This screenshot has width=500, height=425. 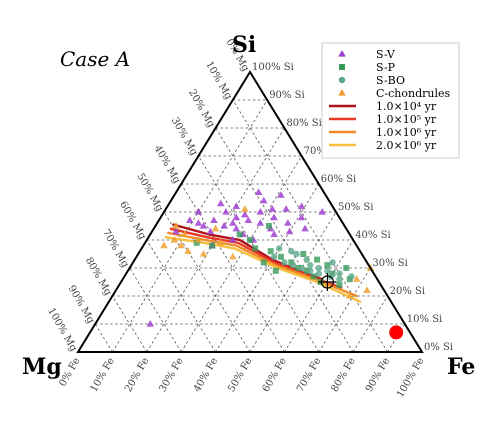 What do you see at coordinates (407, 291) in the screenshot?
I see `tick-label-si: 20% Si` at bounding box center [407, 291].